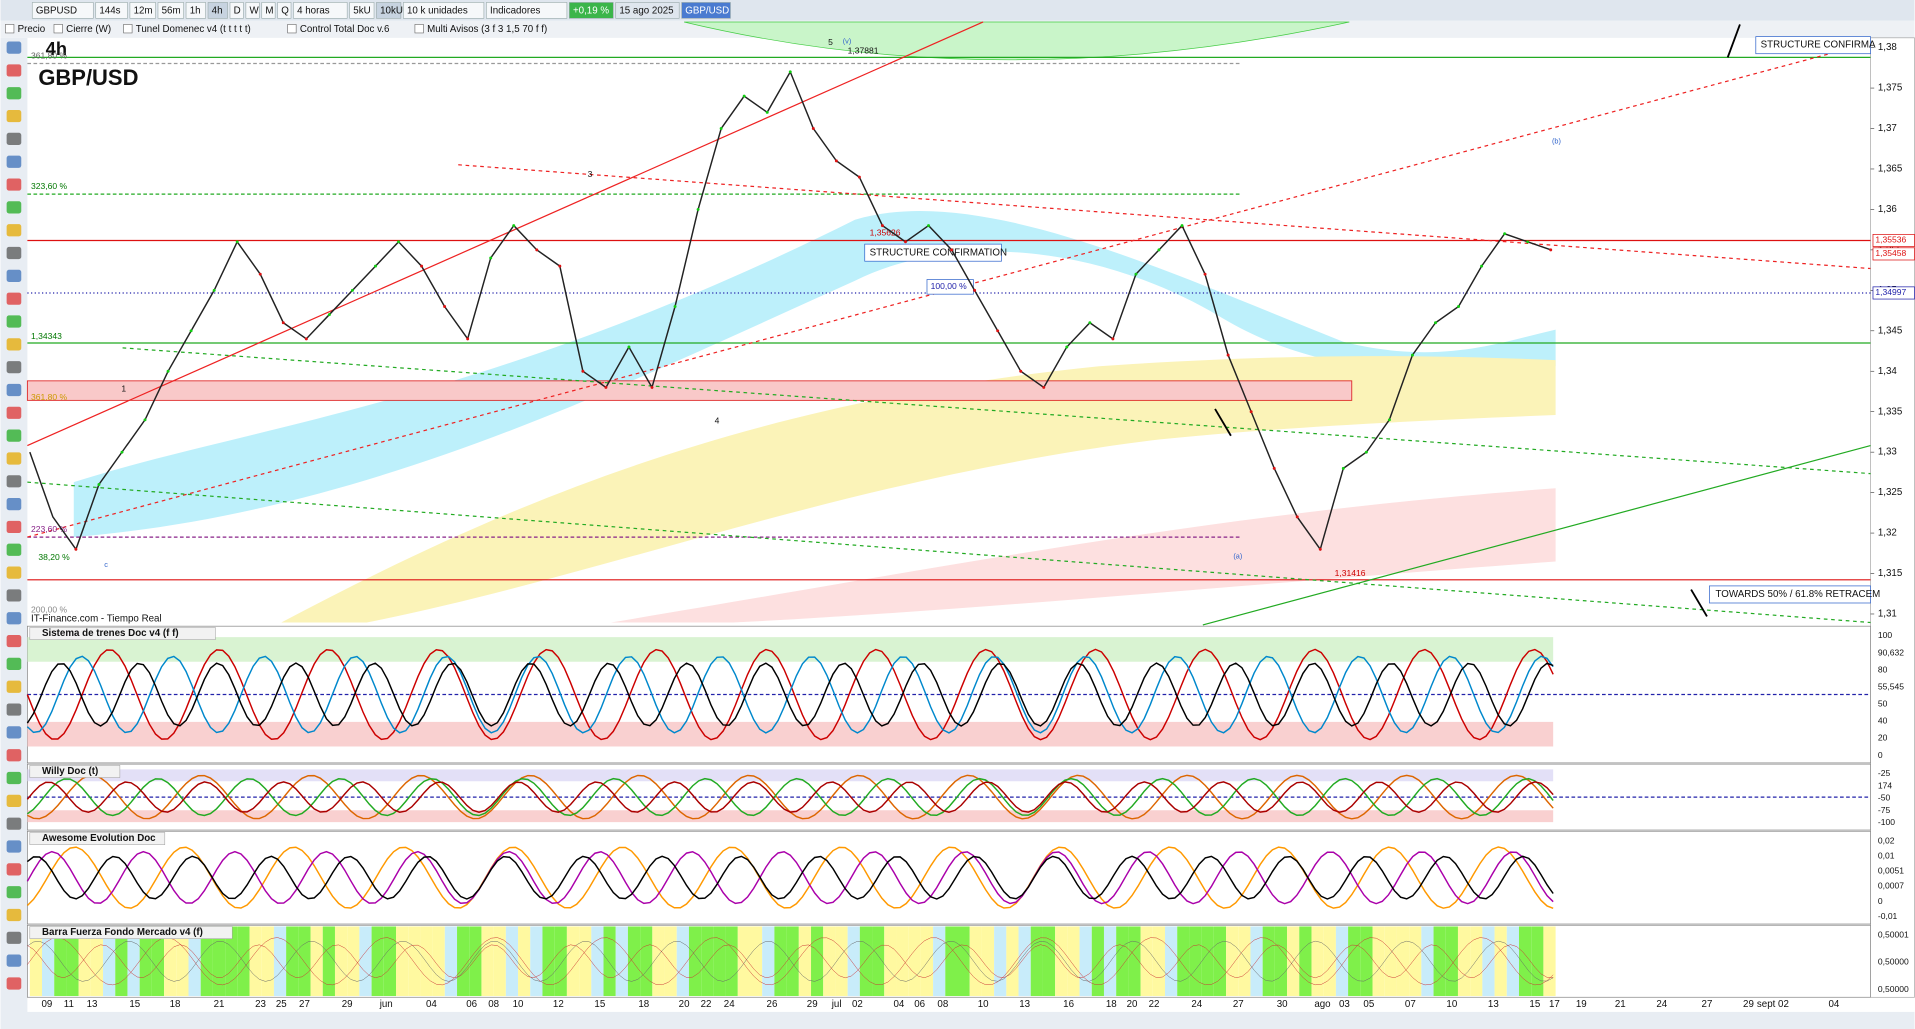 The width and height of the screenshot is (1915, 1029). I want to click on toolbar-label: GBP/USD, so click(707, 11).